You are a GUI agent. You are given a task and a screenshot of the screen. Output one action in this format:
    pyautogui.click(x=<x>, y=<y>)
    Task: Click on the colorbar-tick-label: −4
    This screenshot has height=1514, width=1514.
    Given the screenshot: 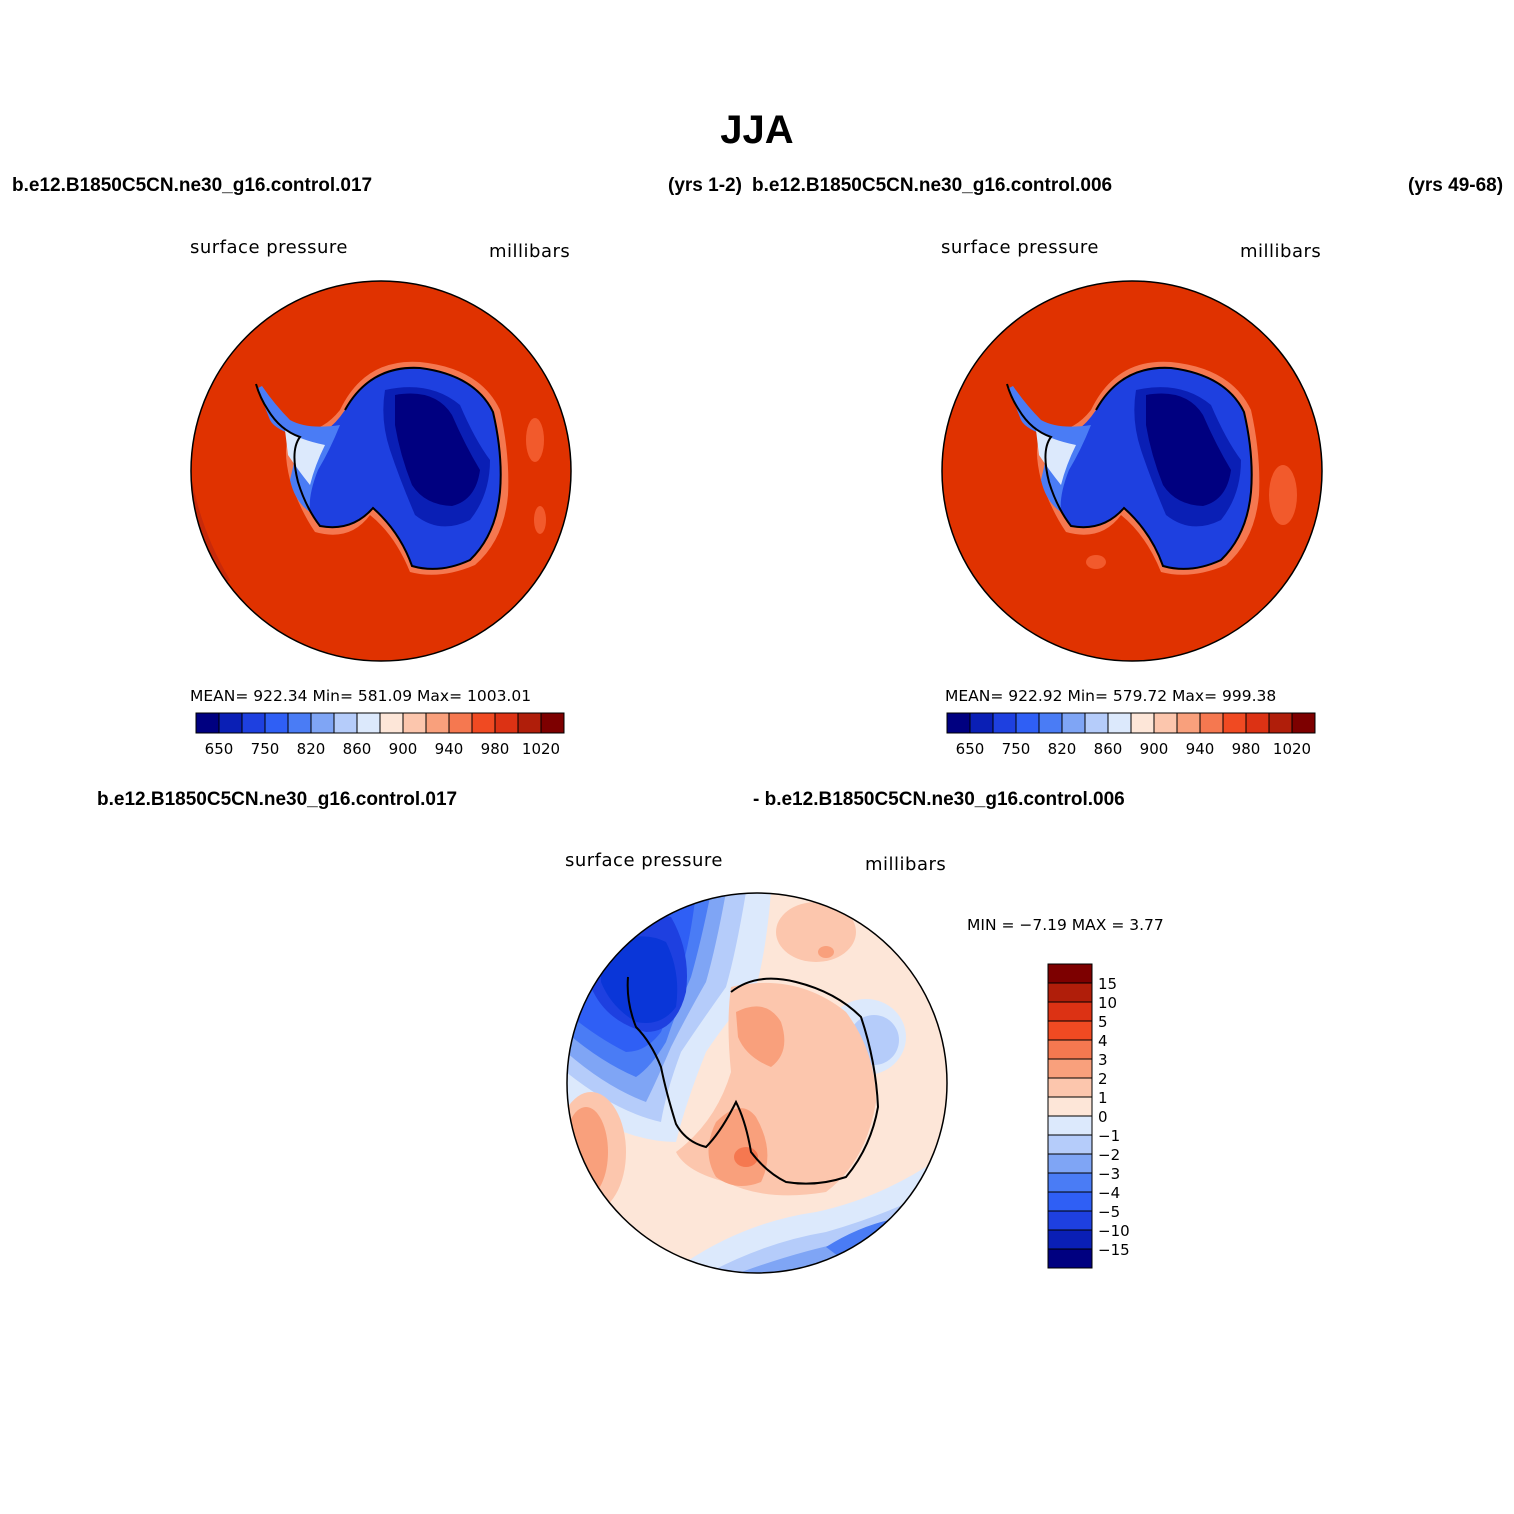 What is the action you would take?
    pyautogui.click(x=1109, y=1193)
    